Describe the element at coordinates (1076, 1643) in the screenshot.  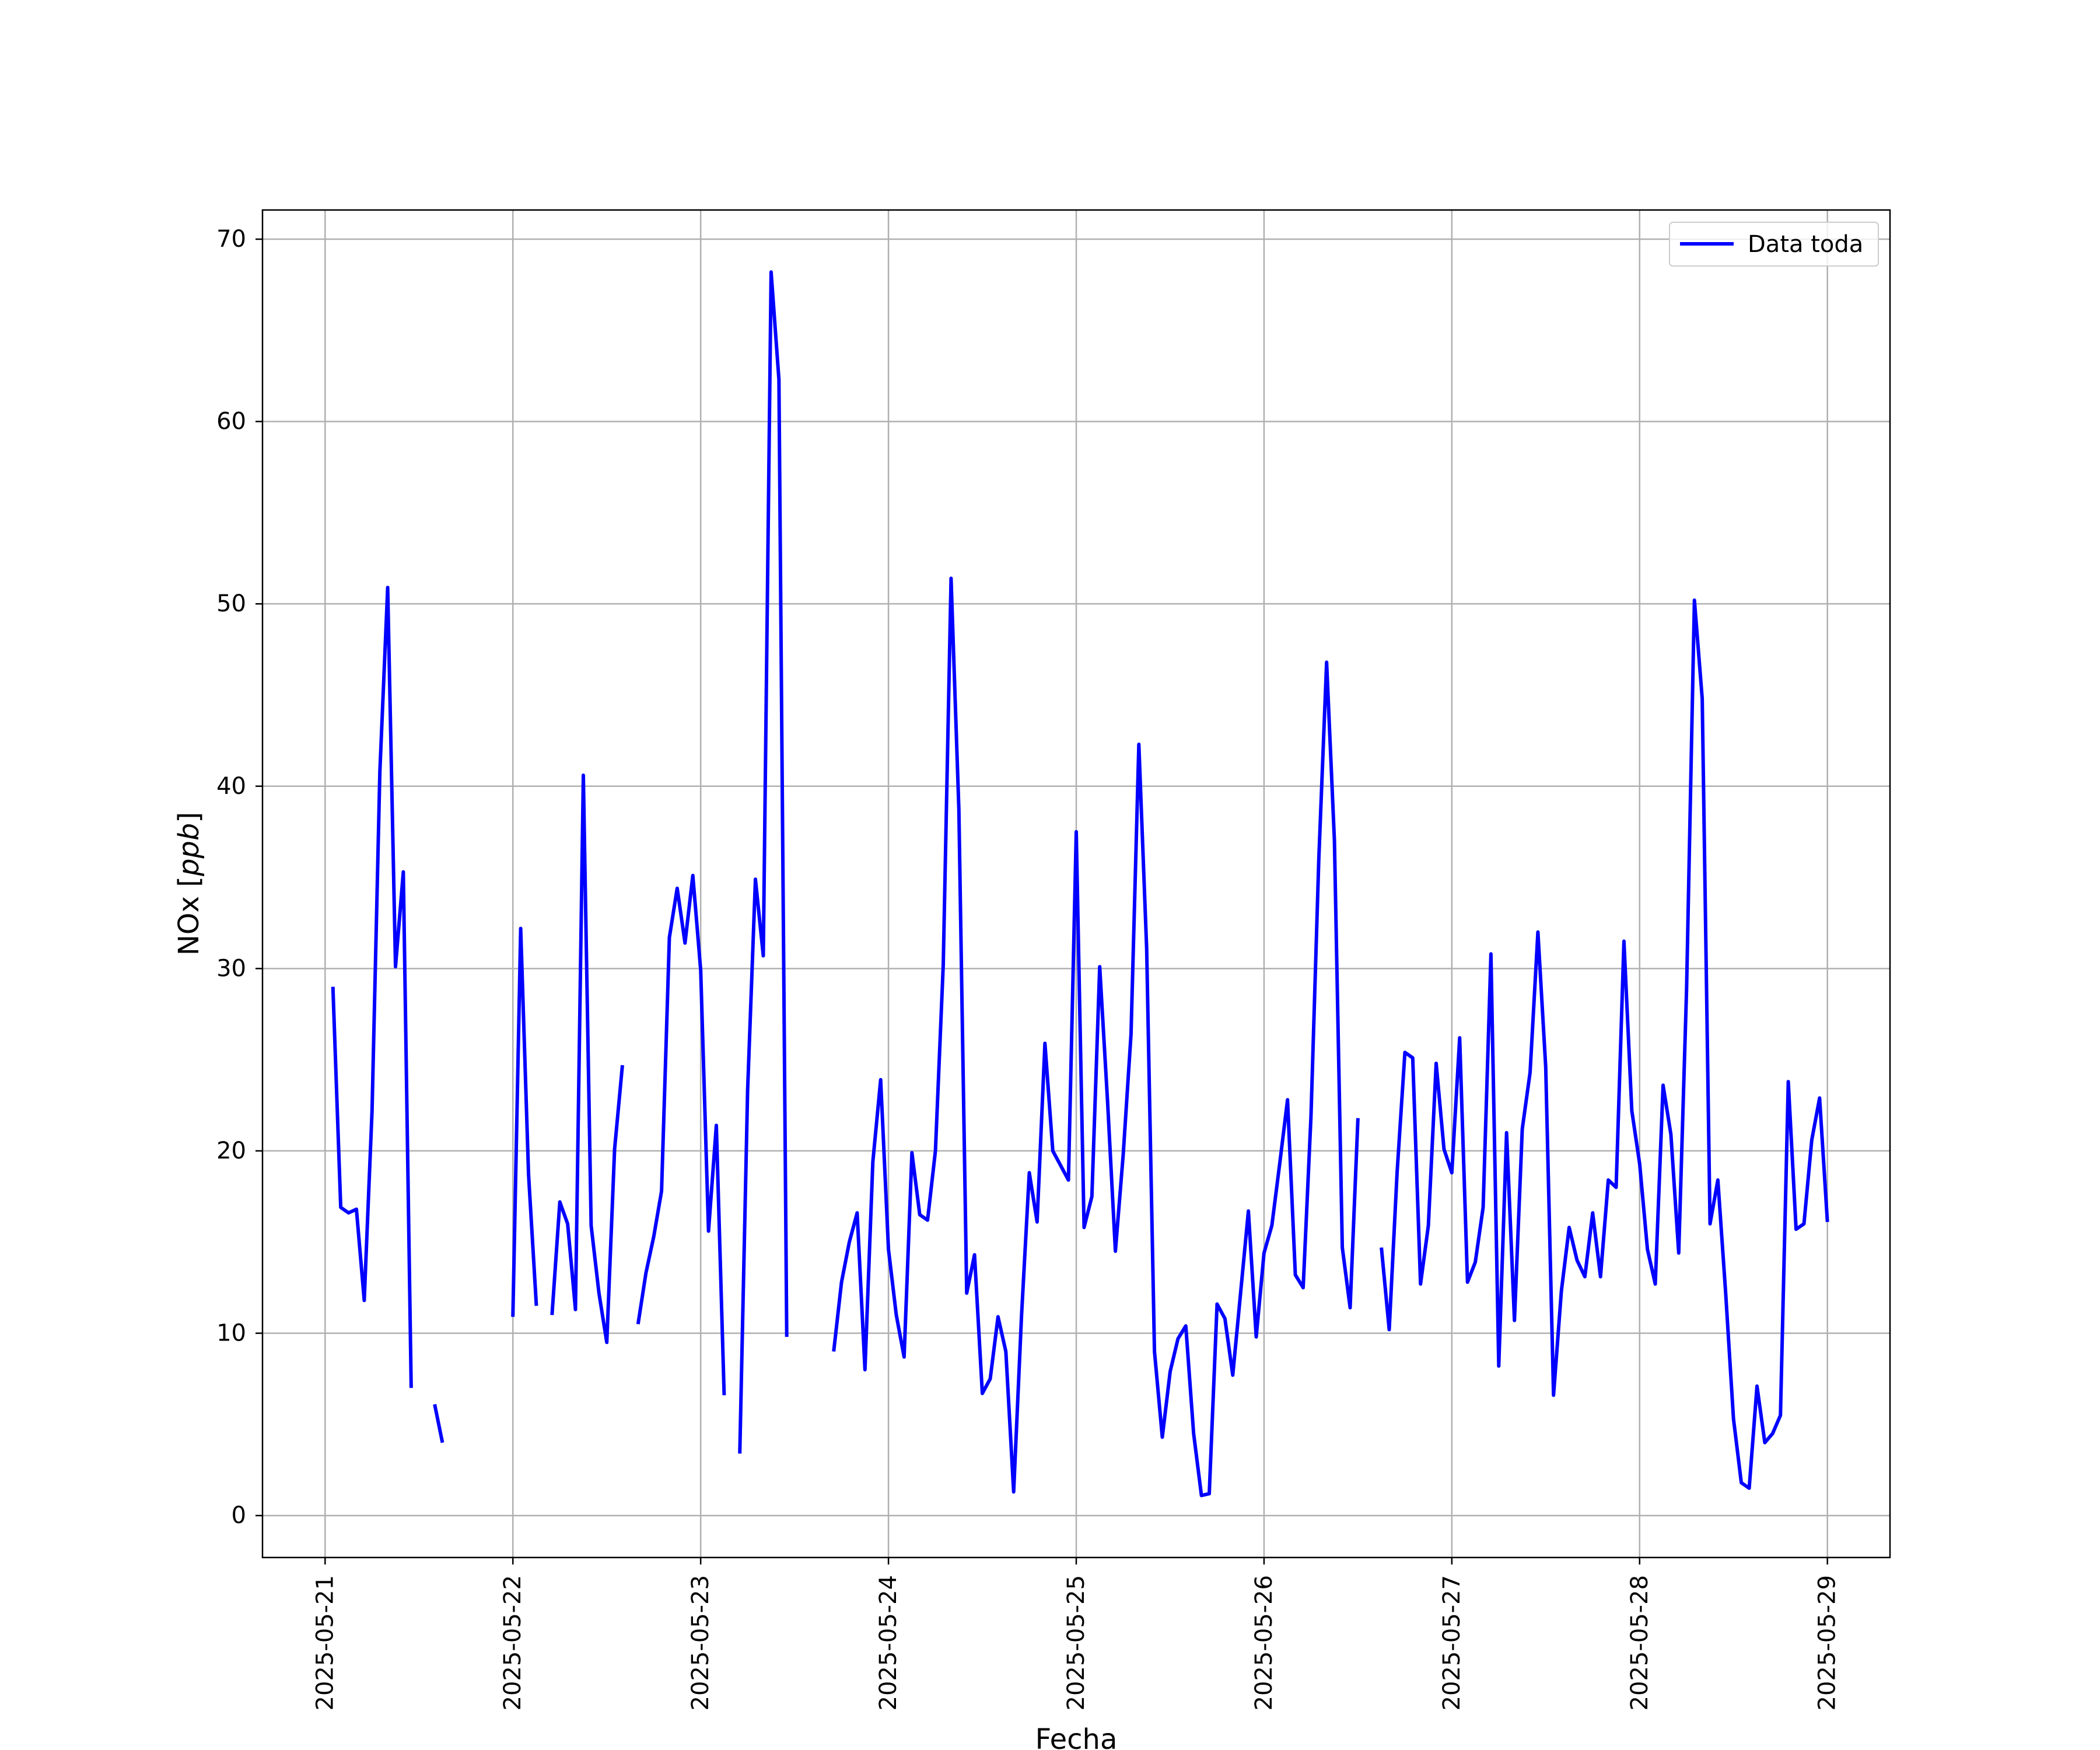
I see `x-tick-label: 2025-05-25` at that location.